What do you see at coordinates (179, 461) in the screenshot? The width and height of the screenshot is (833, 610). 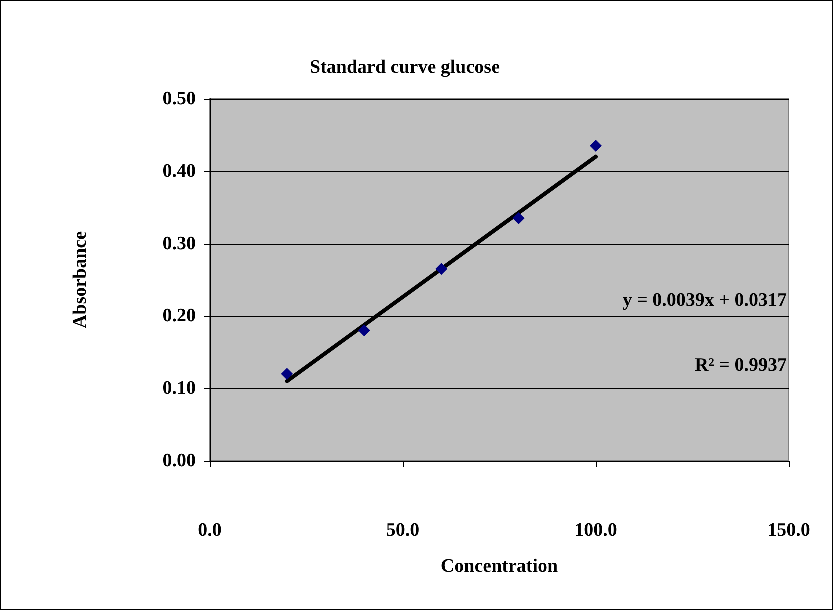 I see `y-tick-label: 0.00` at bounding box center [179, 461].